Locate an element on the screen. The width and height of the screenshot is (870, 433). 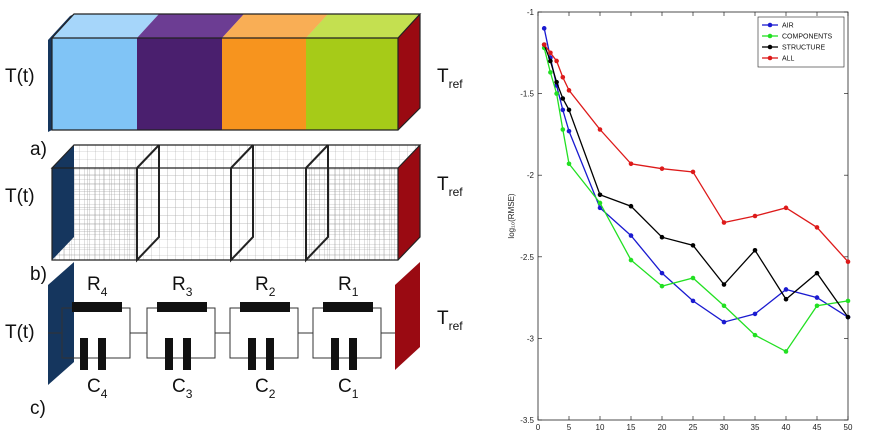
x-tick-label: 5 is located at coordinates (569, 427).